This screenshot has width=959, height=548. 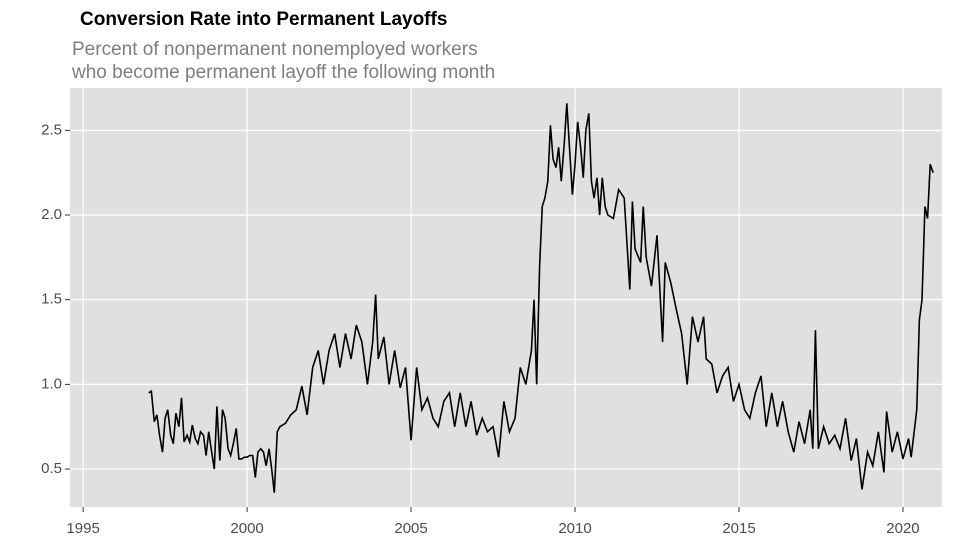 I want to click on y-tick-label: 1.5, so click(x=51, y=299).